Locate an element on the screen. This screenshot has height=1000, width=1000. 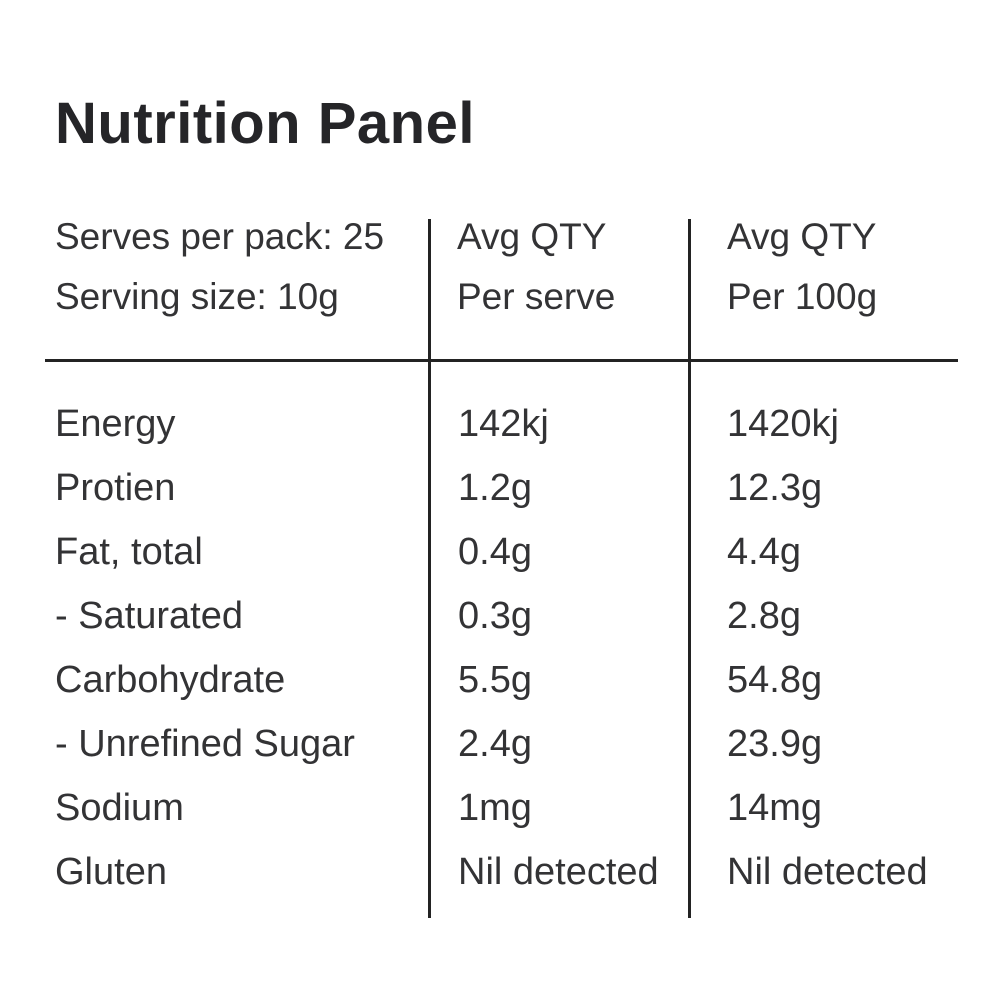
value-per-100g: 12.3g is located at coordinates (775, 488).